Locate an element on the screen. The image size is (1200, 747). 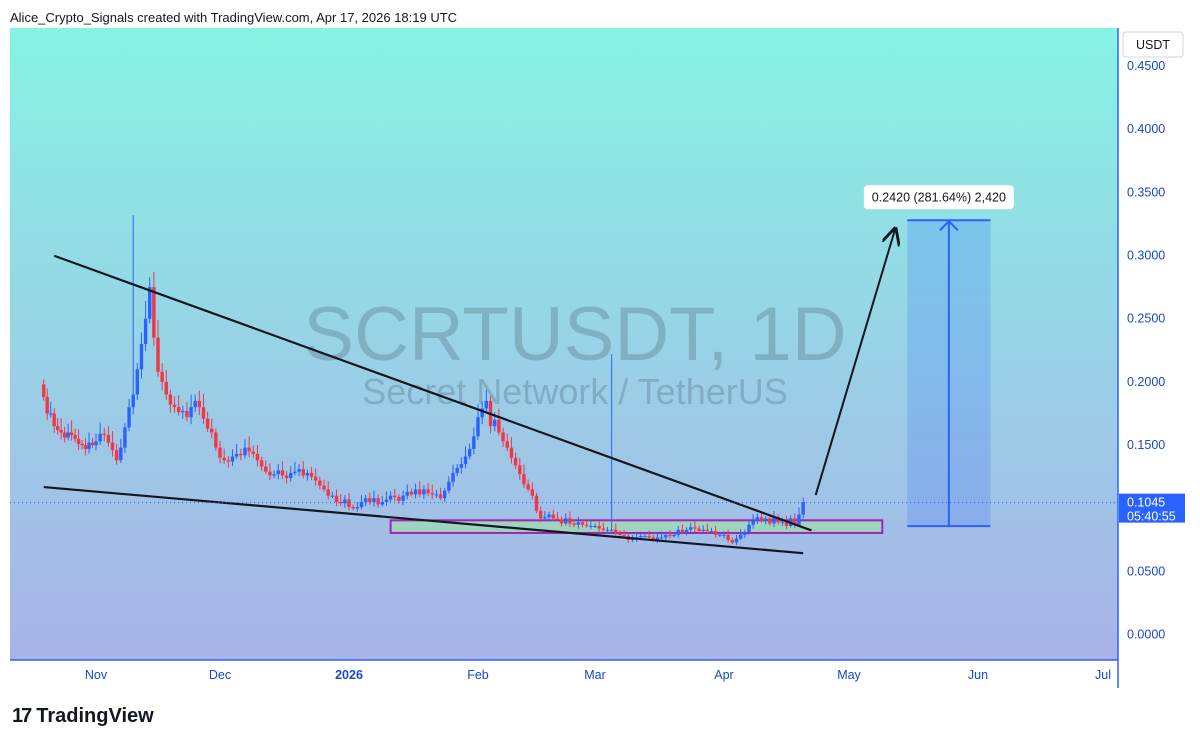
logo-mark-icon: 17 is located at coordinates (22, 716).